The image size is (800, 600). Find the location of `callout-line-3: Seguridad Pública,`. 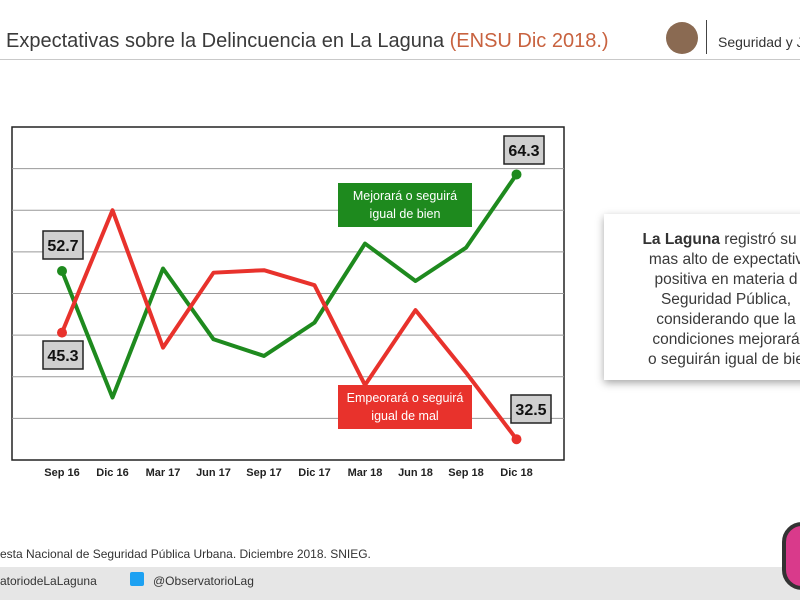

callout-line-3: Seguridad Pública, is located at coordinates (726, 299).